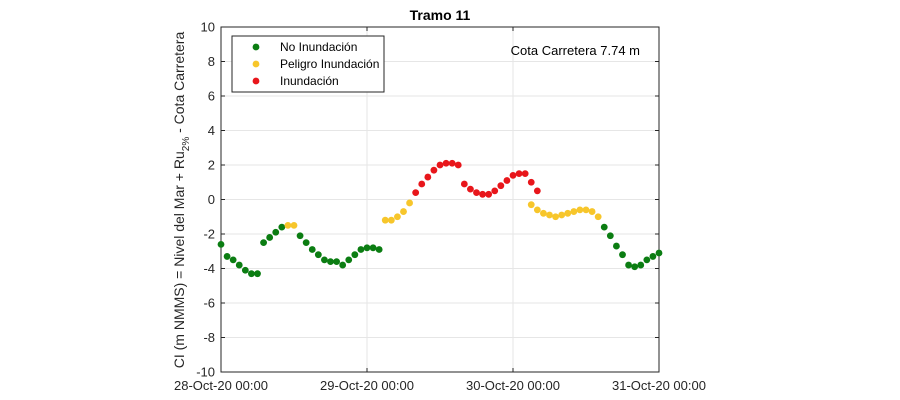 This screenshot has width=900, height=400. What do you see at coordinates (309, 81) in the screenshot?
I see `legend-label: Inundación` at bounding box center [309, 81].